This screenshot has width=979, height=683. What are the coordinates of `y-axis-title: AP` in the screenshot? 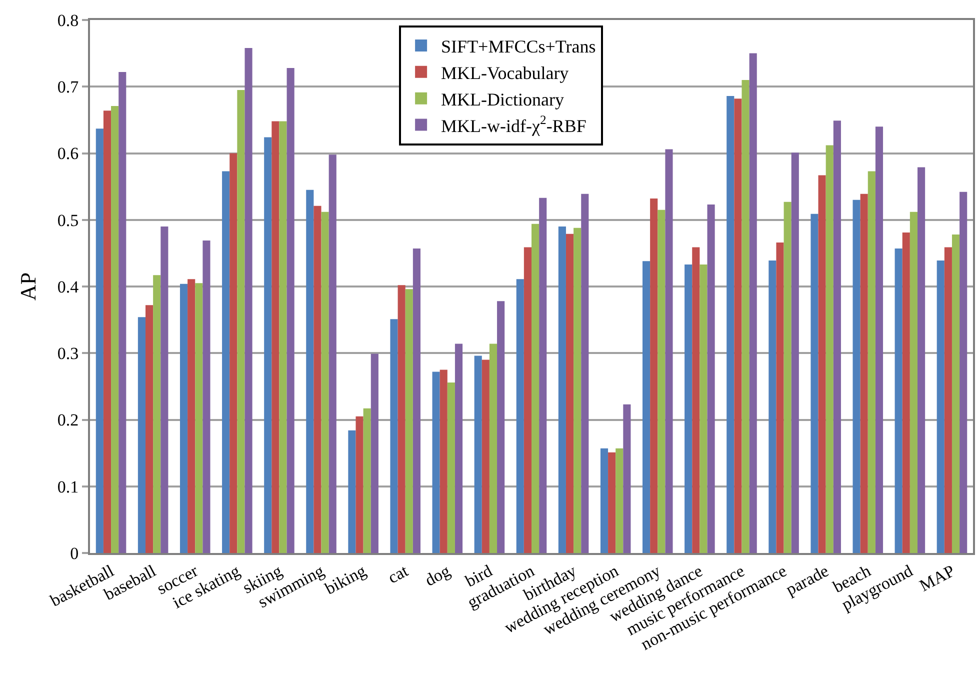 It's located at (28, 286).